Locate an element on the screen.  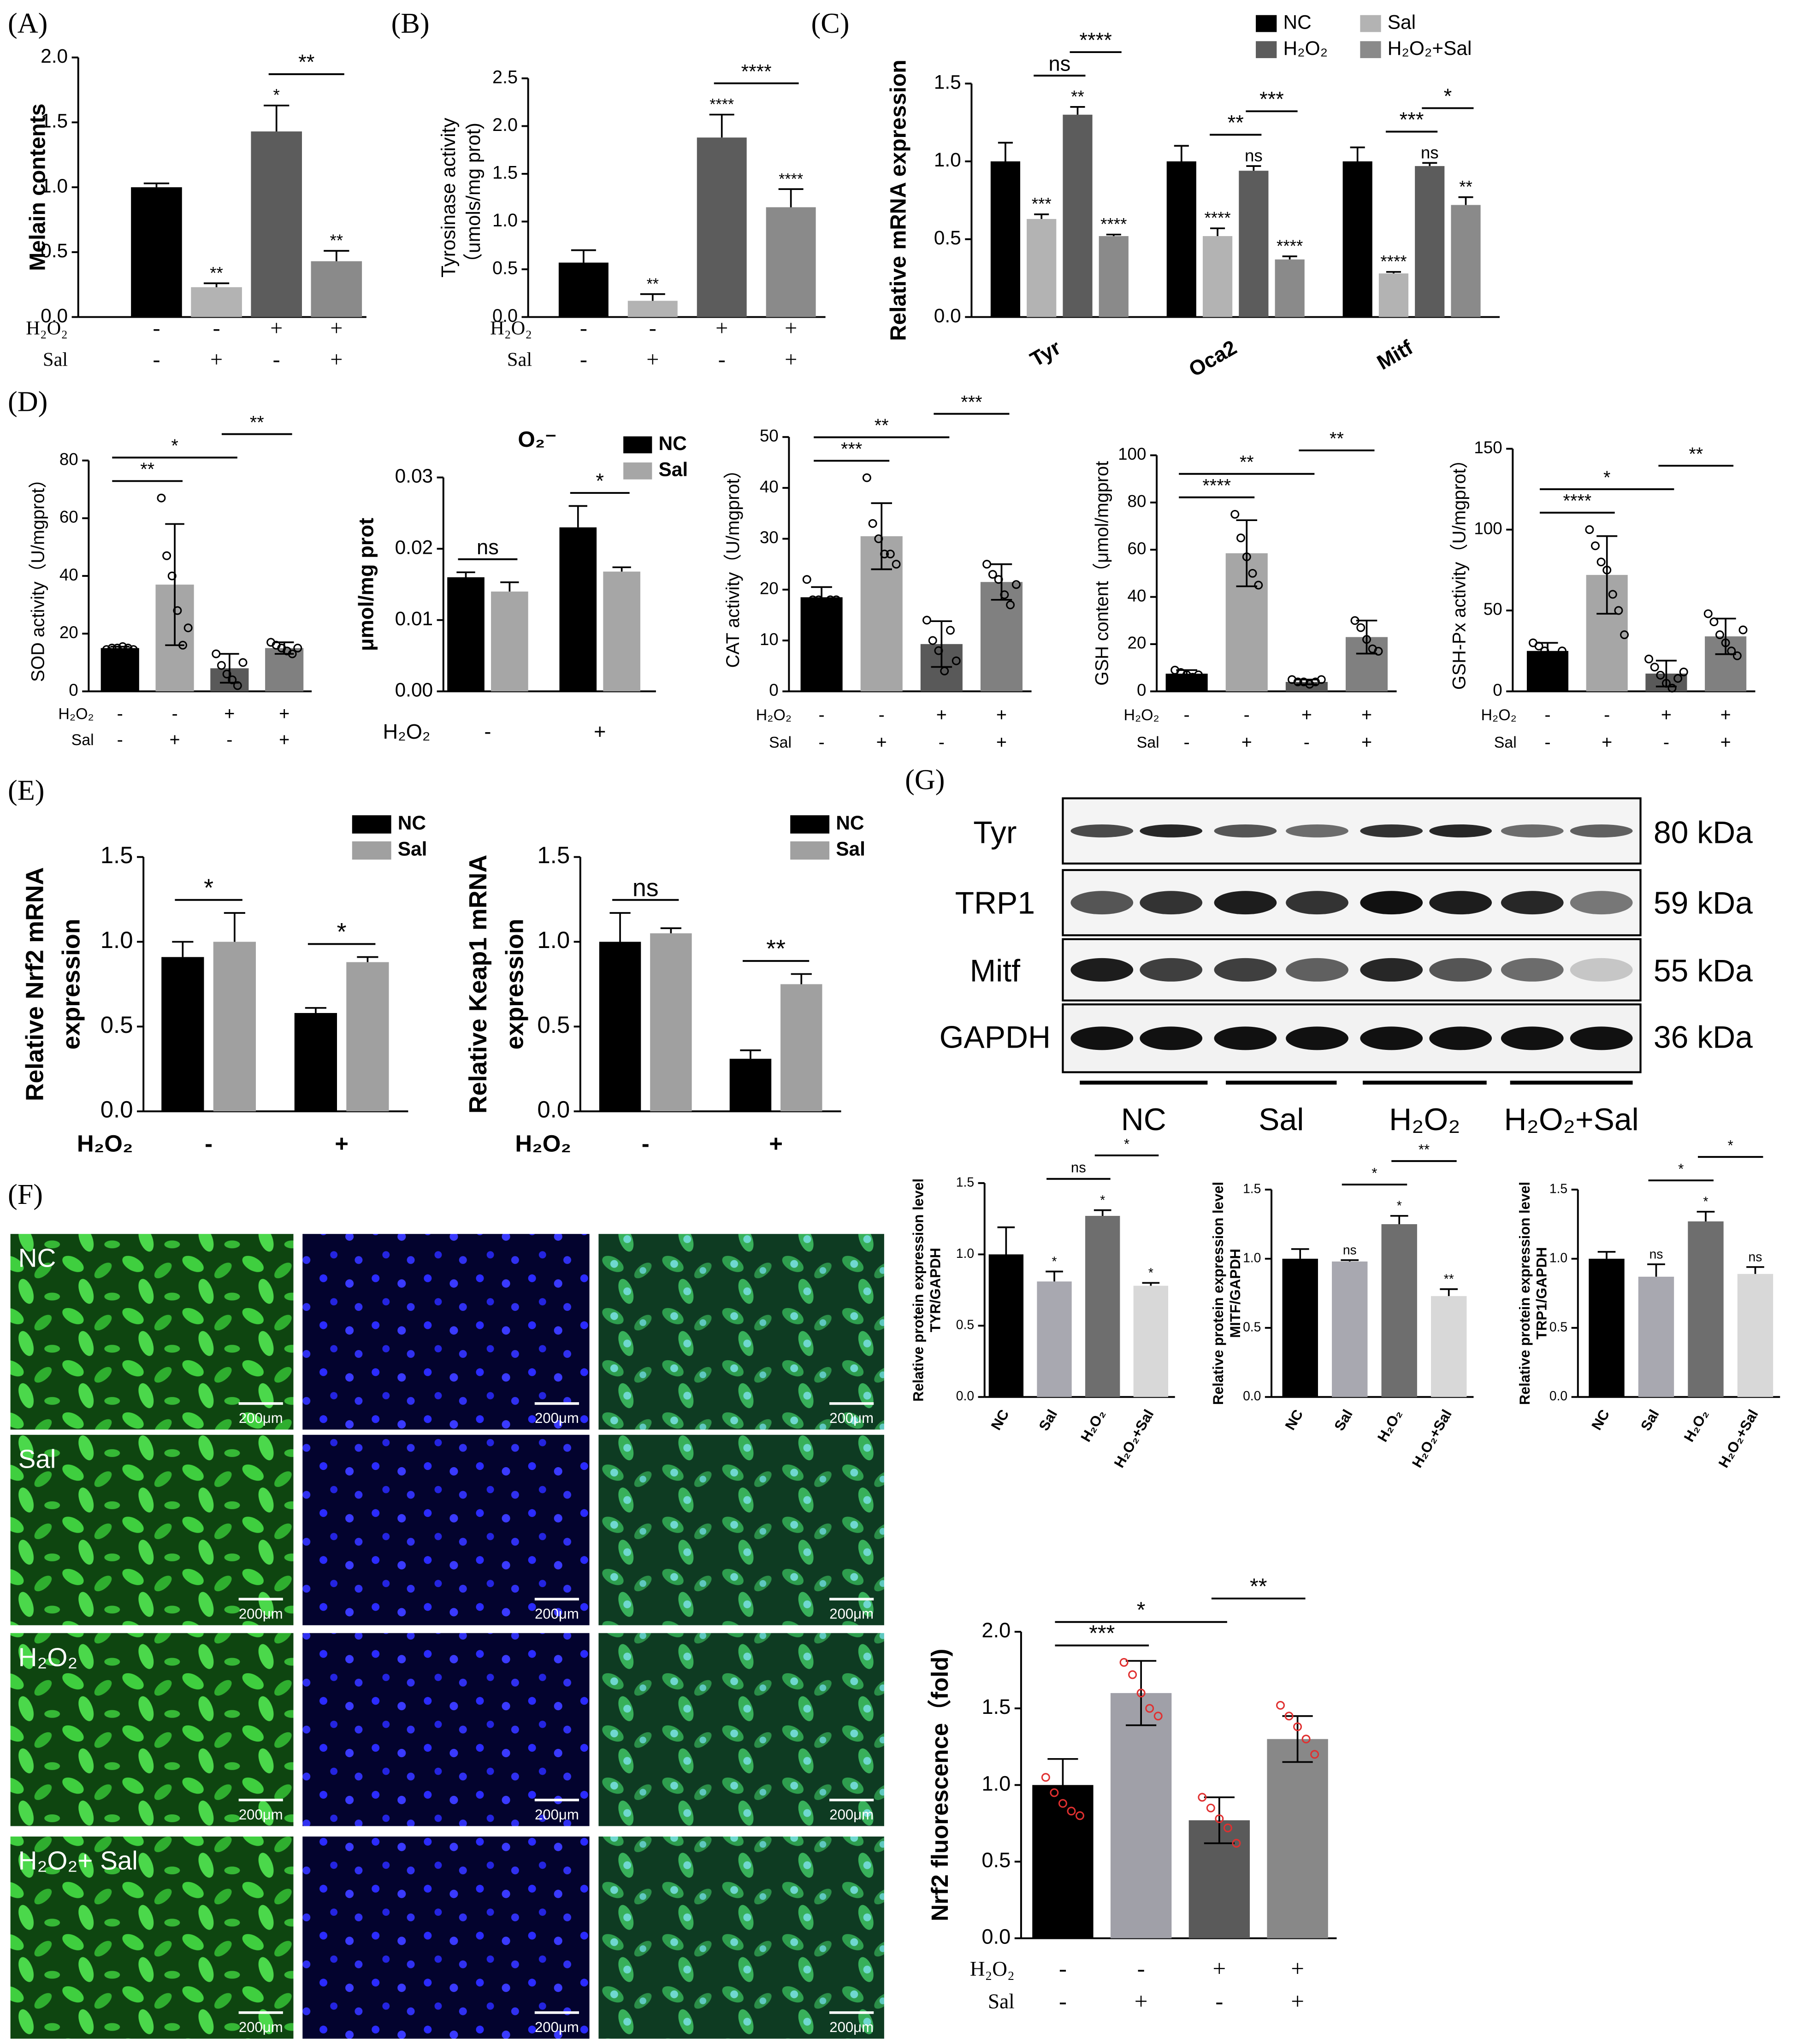
x-tick-label: Sal is located at coordinates (1649, 1421).